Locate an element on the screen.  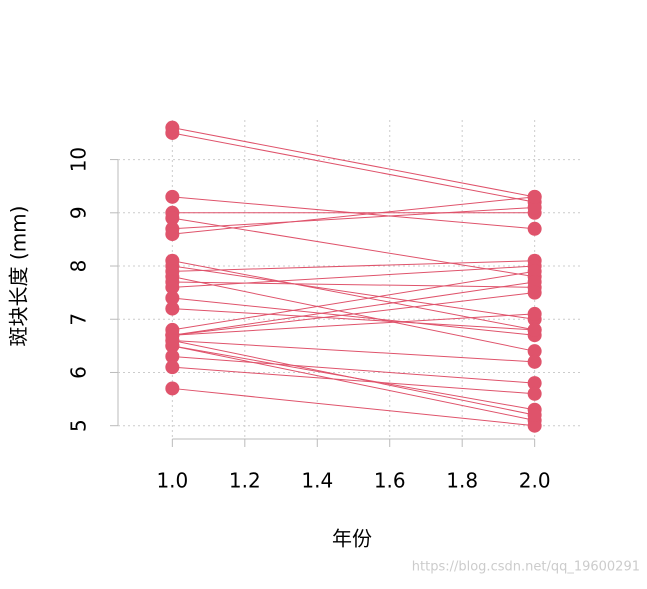
x-tick-label: 1.2 is located at coordinates (245, 481).